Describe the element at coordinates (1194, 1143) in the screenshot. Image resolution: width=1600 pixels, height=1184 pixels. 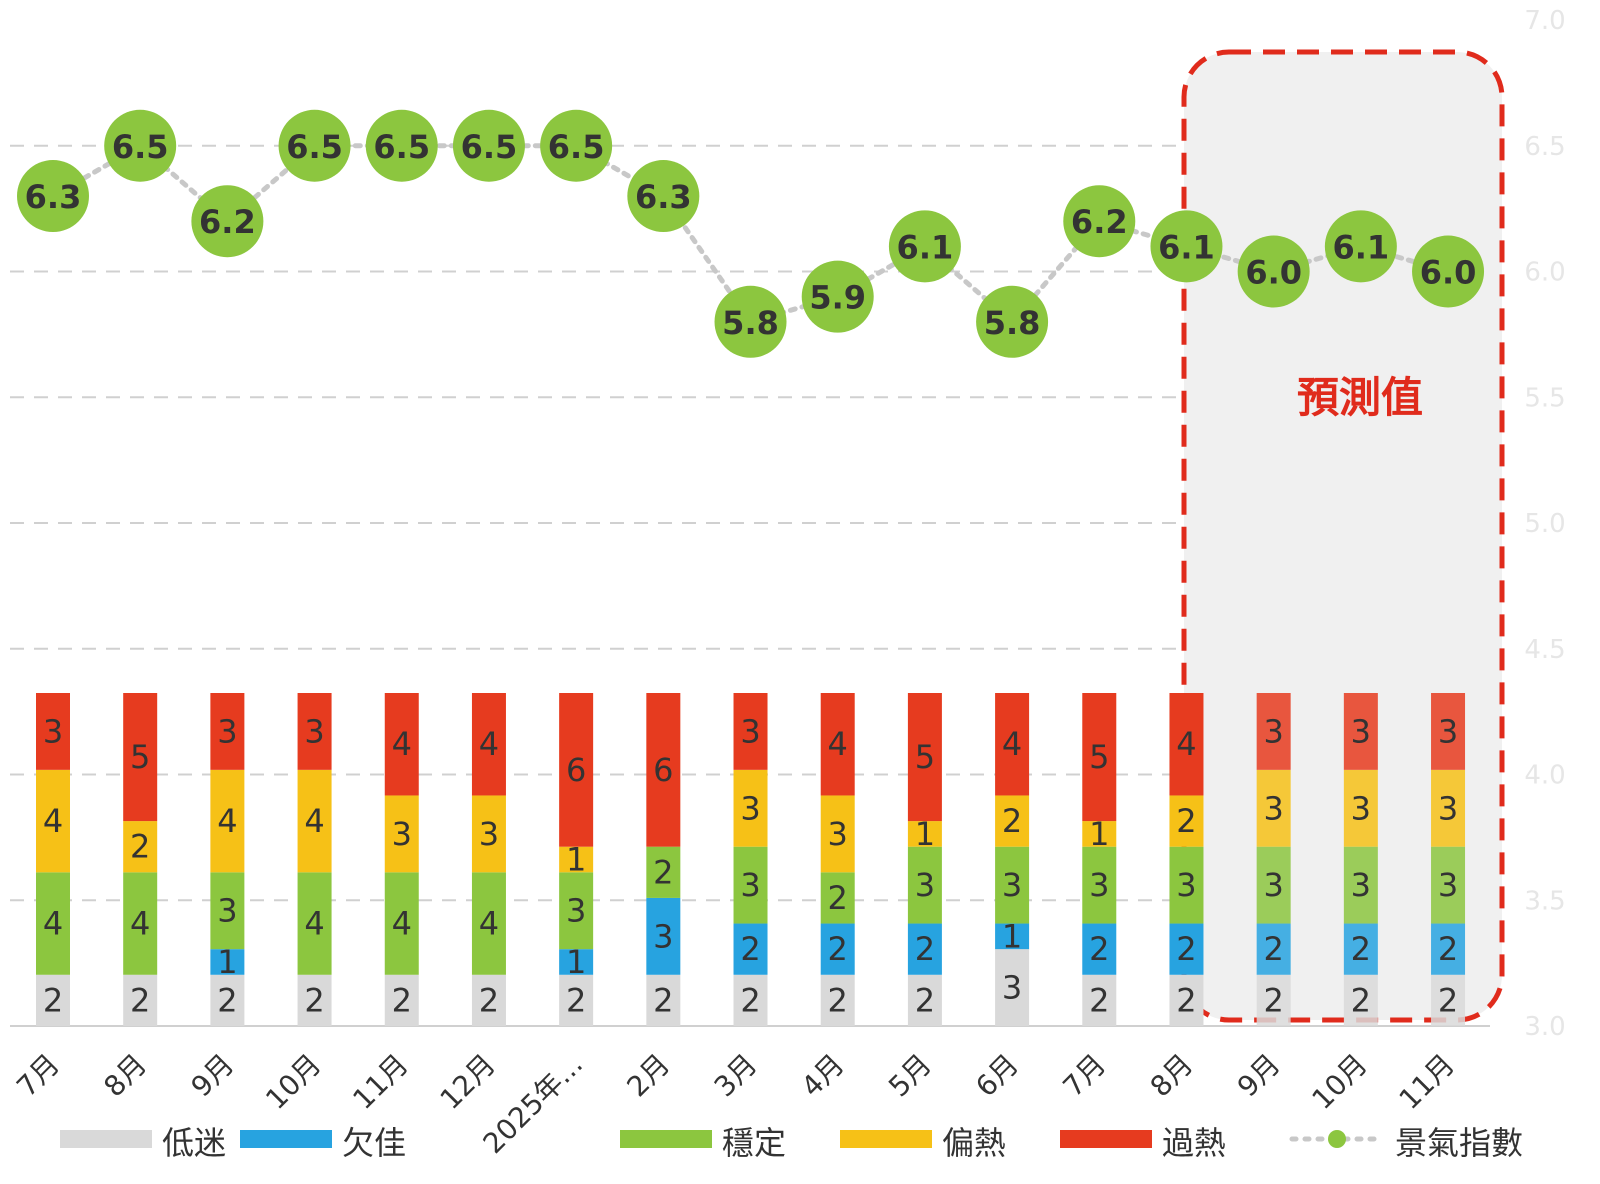
I see `legend-label: 過熱` at that location.